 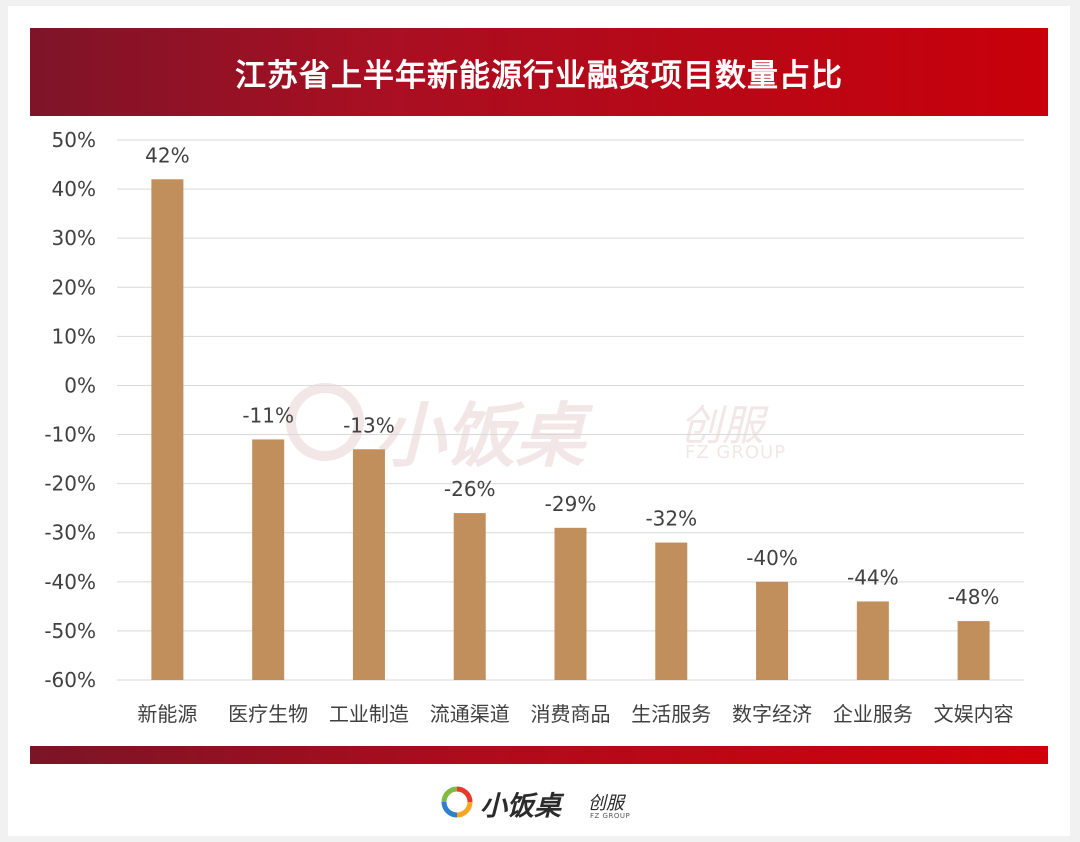 What do you see at coordinates (671, 714) in the screenshot?
I see `x-tick-label: 生活服务` at bounding box center [671, 714].